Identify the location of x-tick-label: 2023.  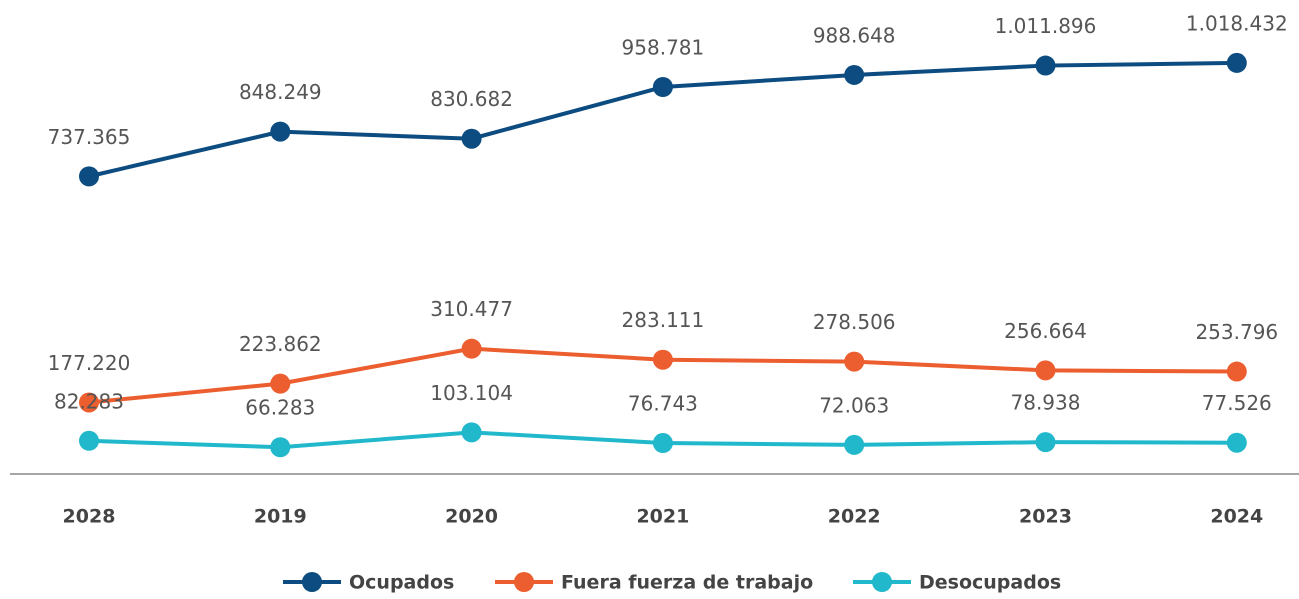
(1045, 517).